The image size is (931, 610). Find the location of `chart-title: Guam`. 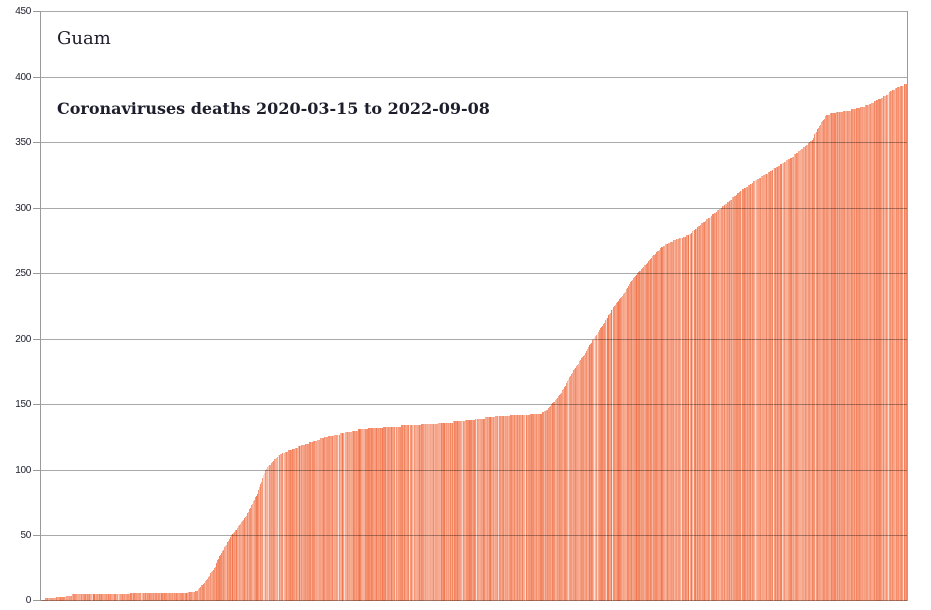

chart-title: Guam is located at coordinates (84, 38).